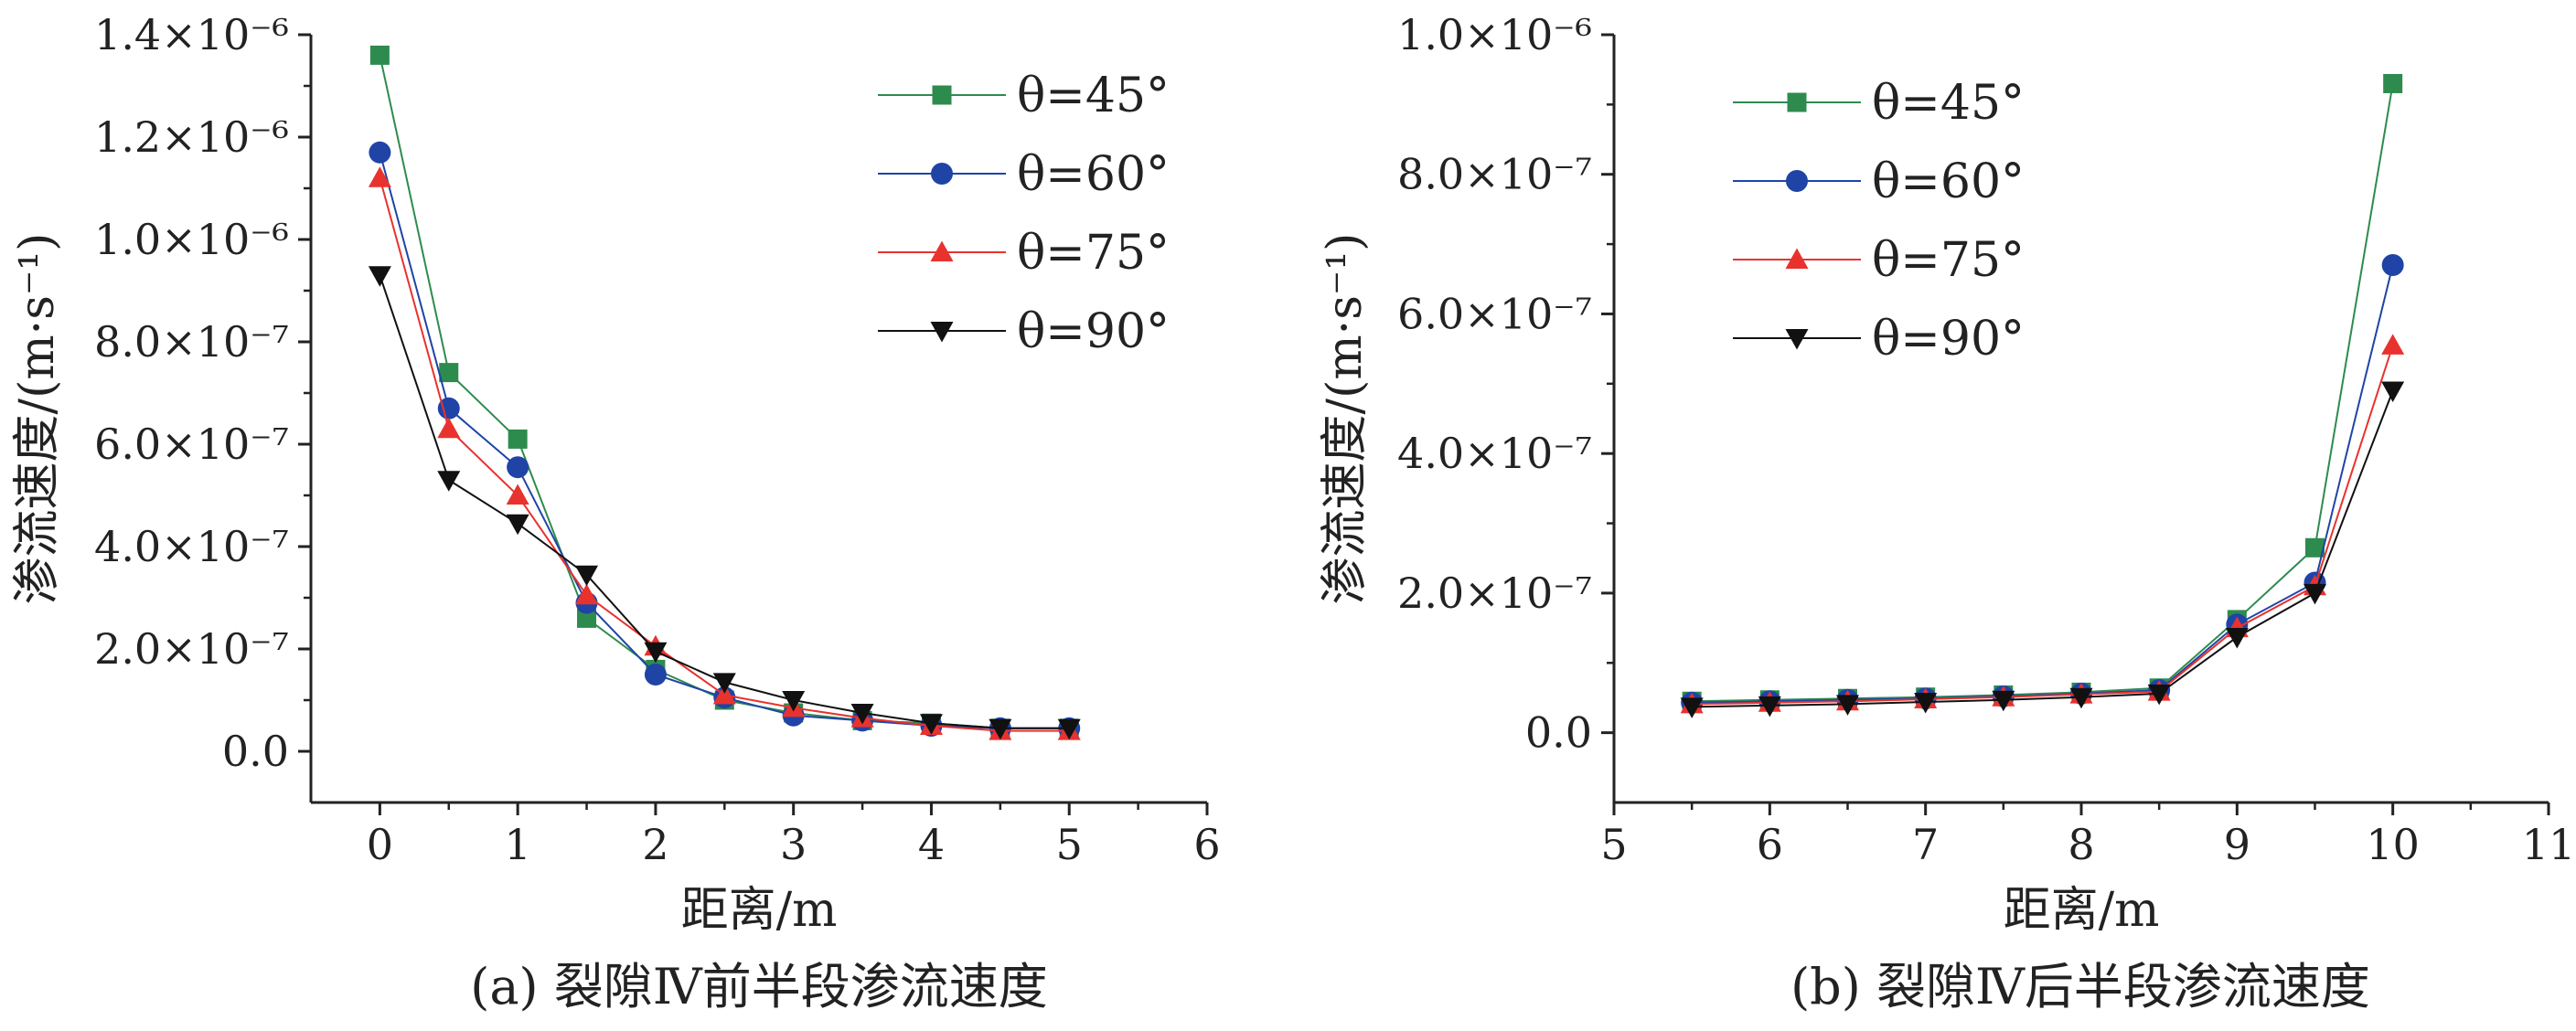  Describe the element at coordinates (758, 986) in the screenshot. I see `figure-caption: (a) 裂隙Ⅳ前半段渗流速度` at that location.